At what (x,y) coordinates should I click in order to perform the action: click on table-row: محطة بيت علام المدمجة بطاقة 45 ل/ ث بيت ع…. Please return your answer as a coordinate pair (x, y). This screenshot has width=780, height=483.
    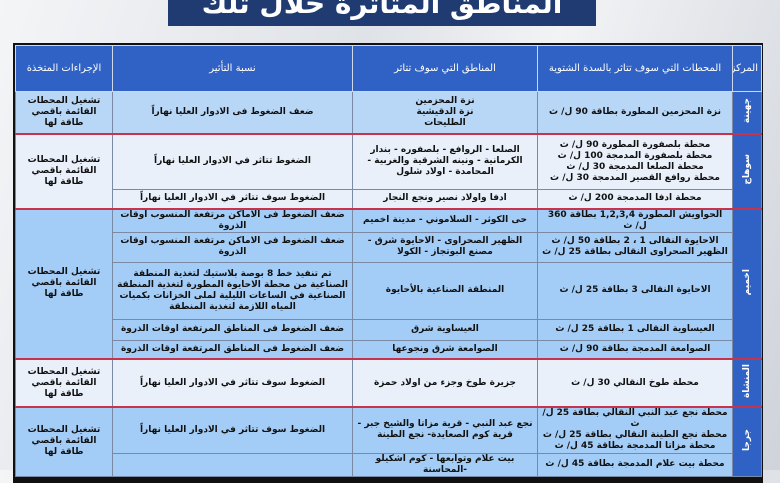
    Looking at the image, I should click on (389, 464).